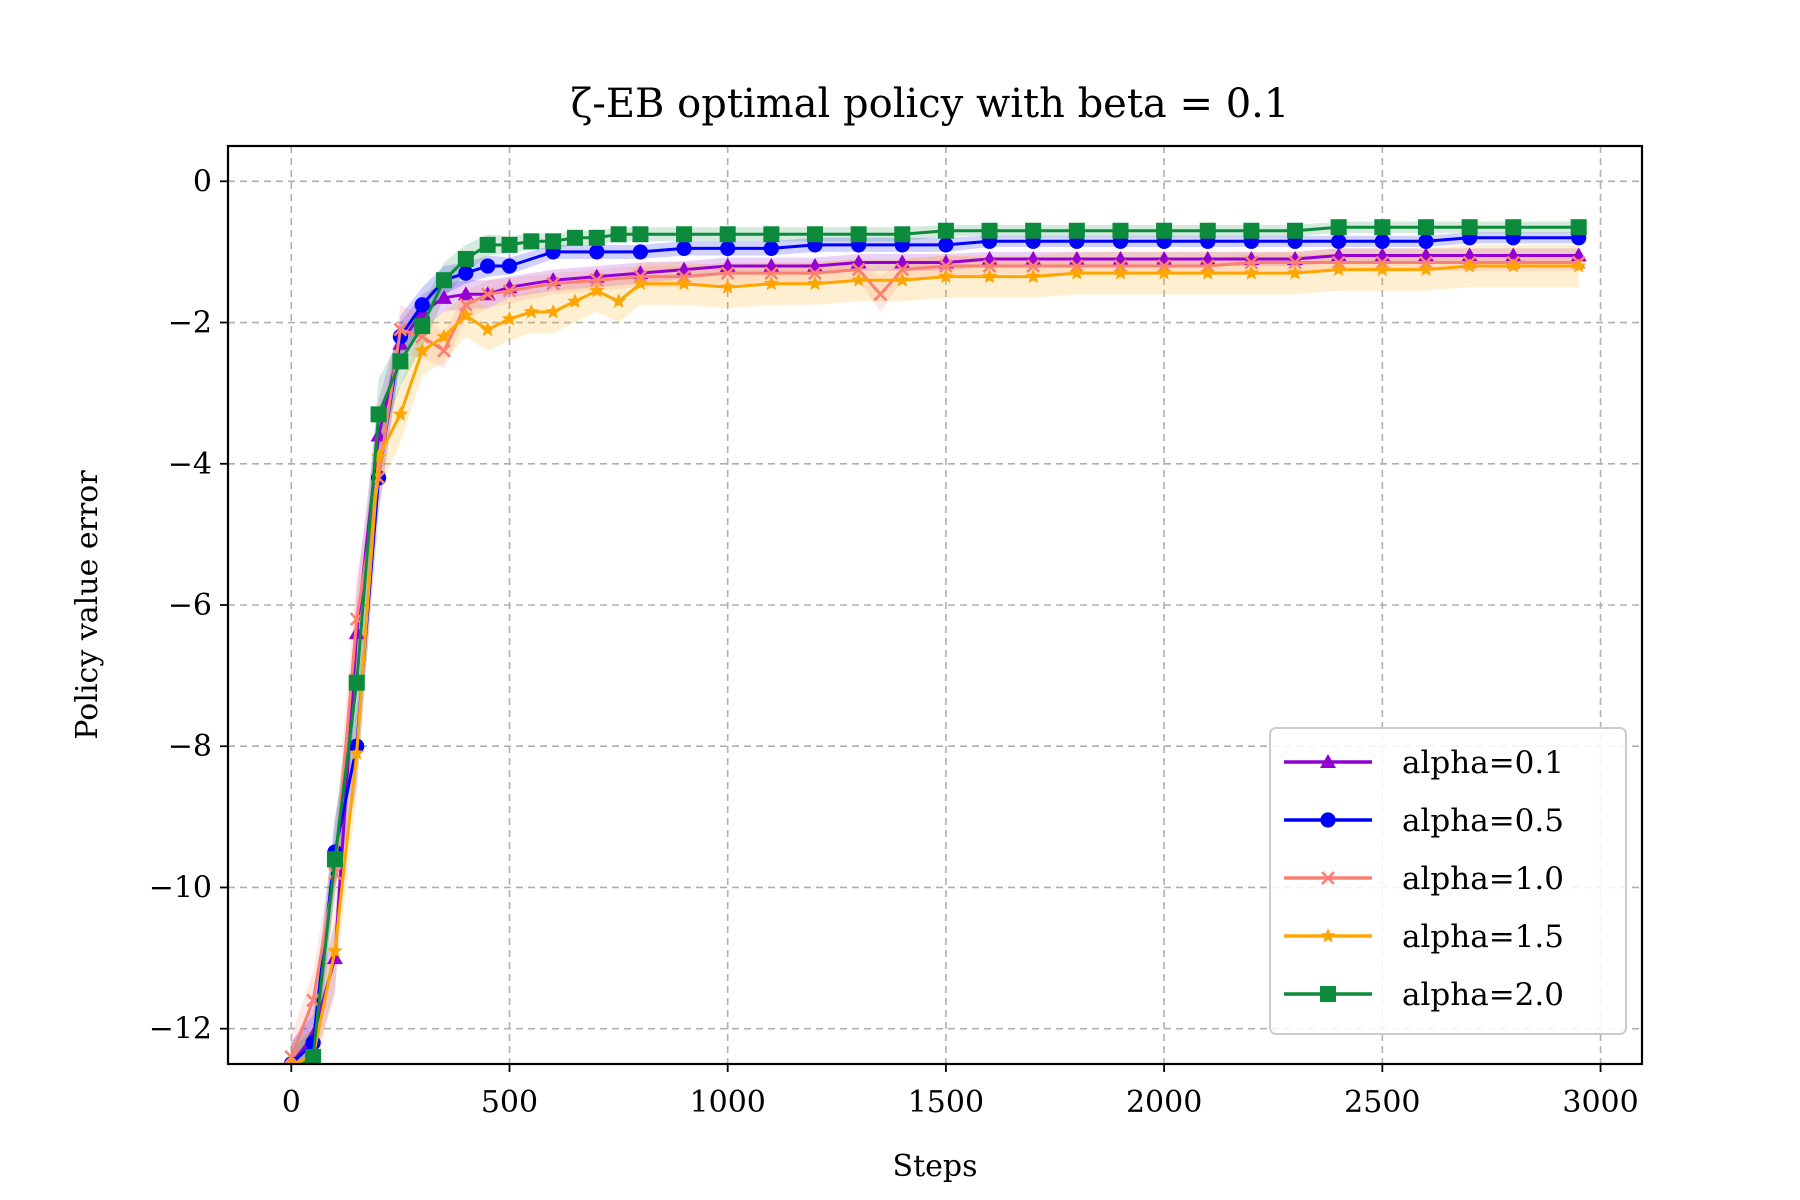 This screenshot has width=1800, height=1200. Describe the element at coordinates (1483, 937) in the screenshot. I see `legend-label: alpha=1.5` at that location.